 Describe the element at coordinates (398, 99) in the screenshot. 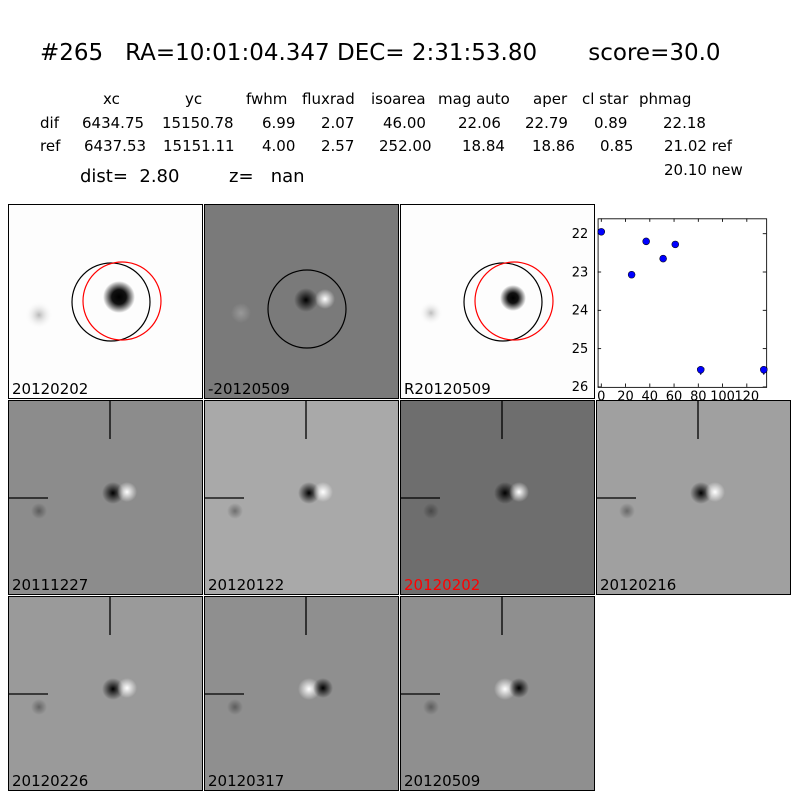

I see `col-isoarea: isoarea` at that location.